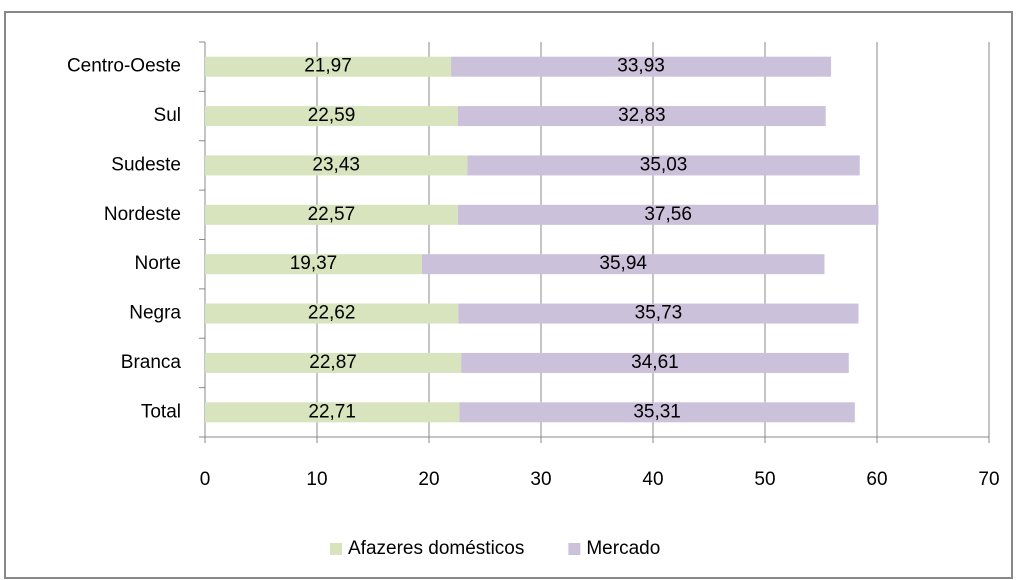  I want to click on value-label: 37,56, so click(668, 214).